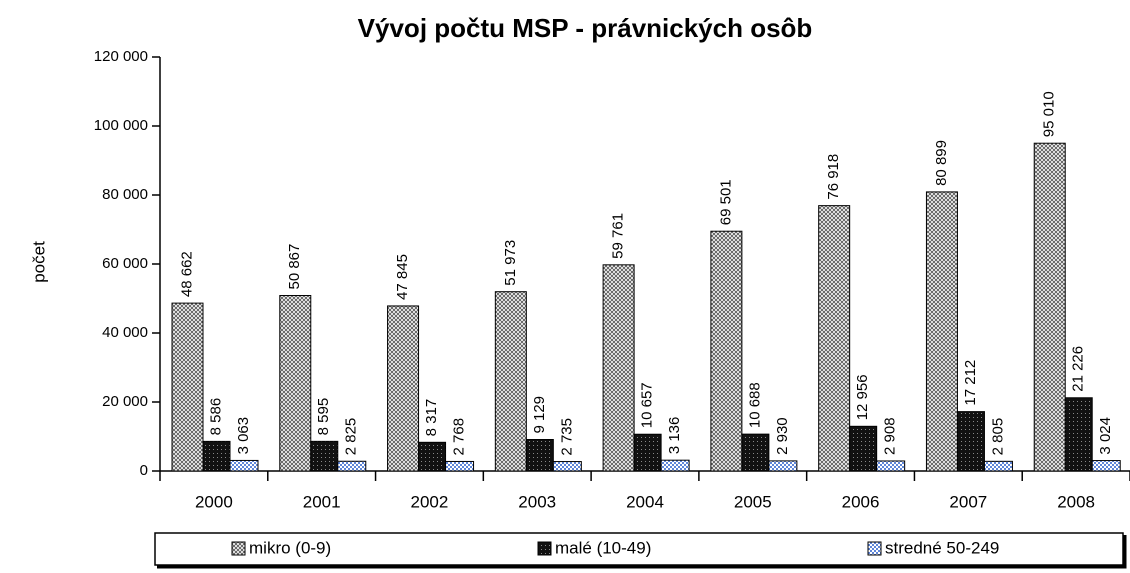  I want to click on x-tick-label: 2000, so click(214, 501).